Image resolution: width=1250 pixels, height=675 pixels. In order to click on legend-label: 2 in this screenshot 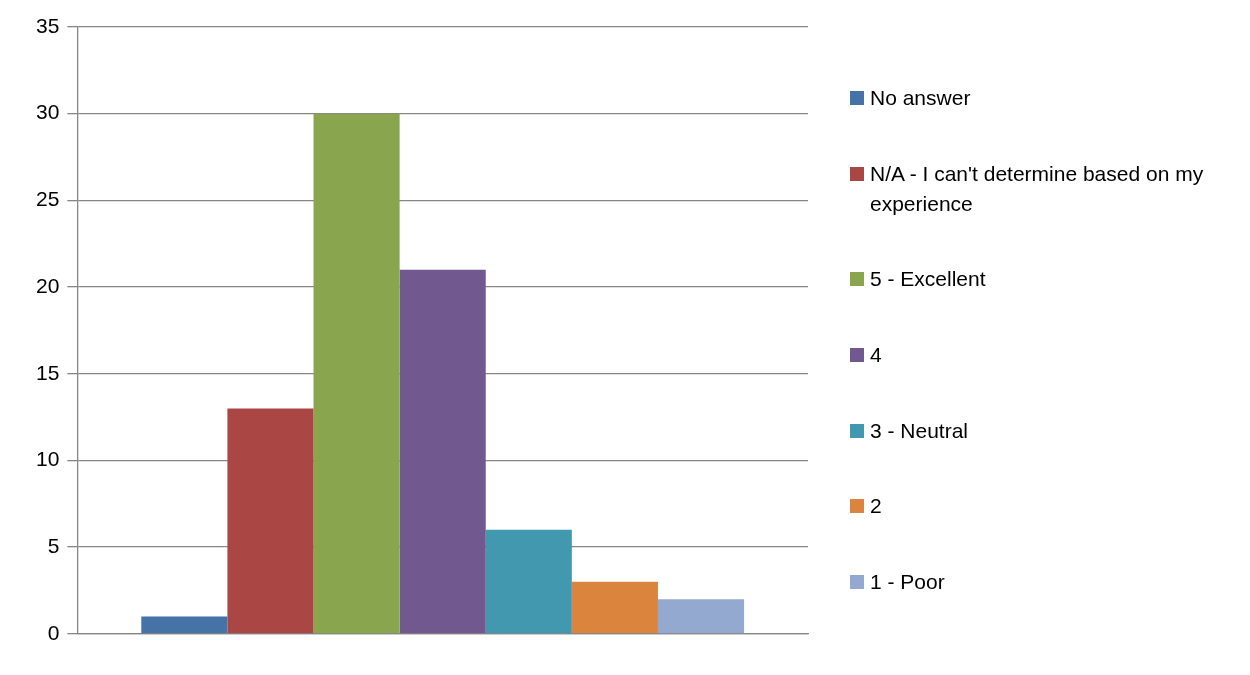, I will do `click(876, 506)`.